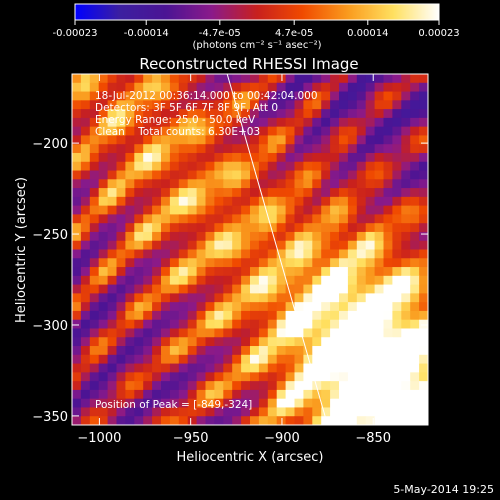  Describe the element at coordinates (50, 235) in the screenshot. I see `y-tick-label: −250` at that location.